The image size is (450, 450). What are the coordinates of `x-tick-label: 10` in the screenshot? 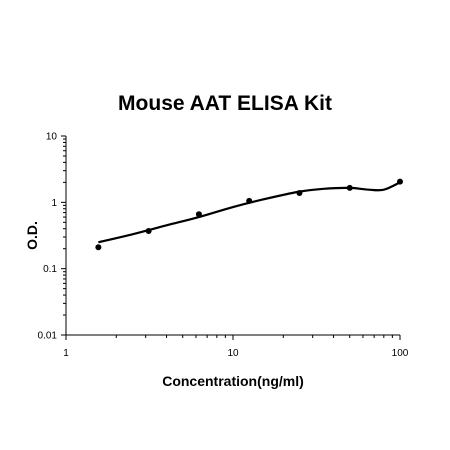 It's located at (233, 353).